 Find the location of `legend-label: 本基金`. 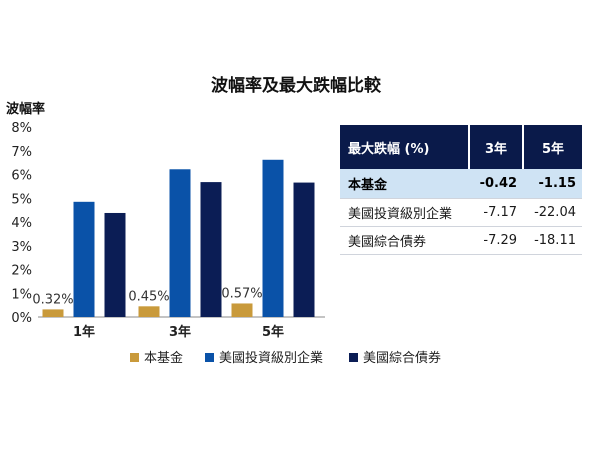

legend-label: 本基金 is located at coordinates (163, 358).